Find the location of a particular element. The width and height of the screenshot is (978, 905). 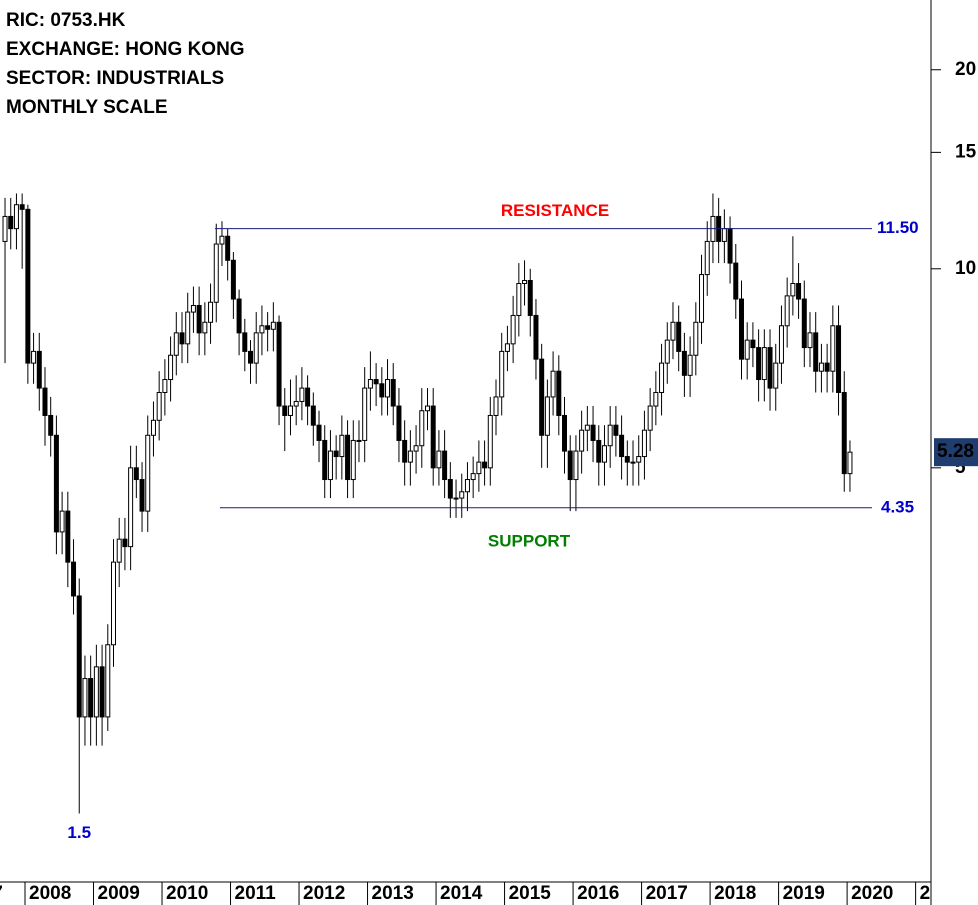

x-tick-label: 2019 is located at coordinates (804, 893).